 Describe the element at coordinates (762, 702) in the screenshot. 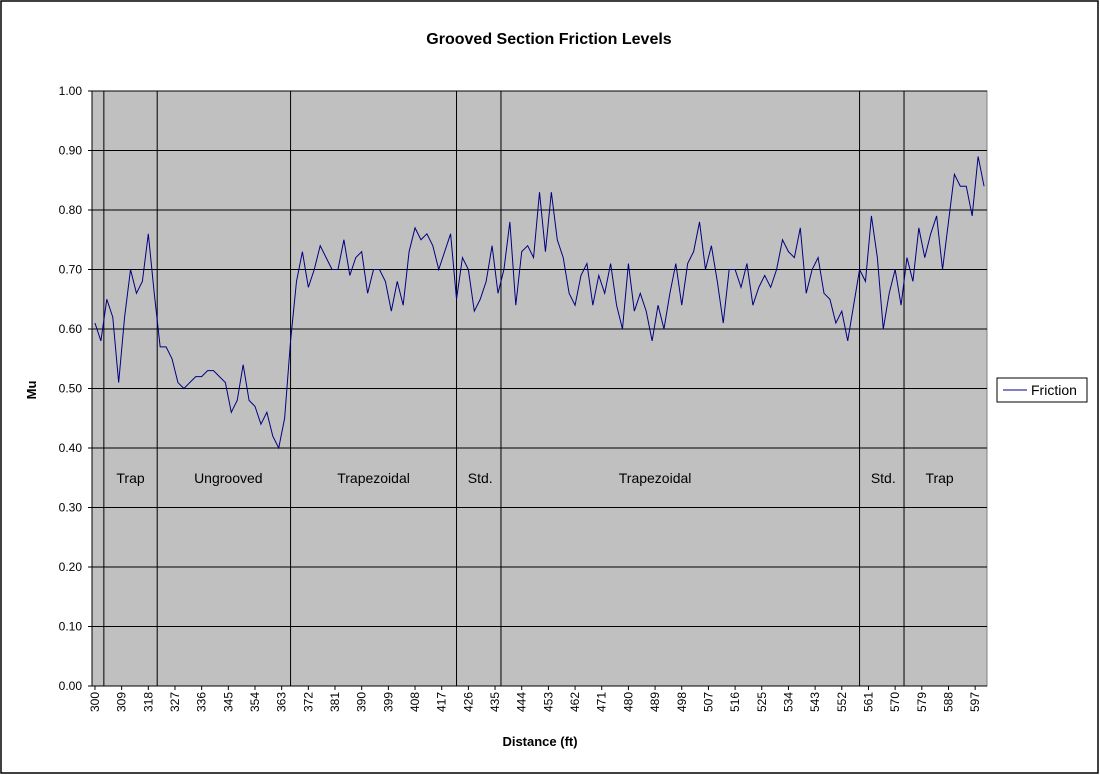

I see `x-tick-label: 525` at that location.